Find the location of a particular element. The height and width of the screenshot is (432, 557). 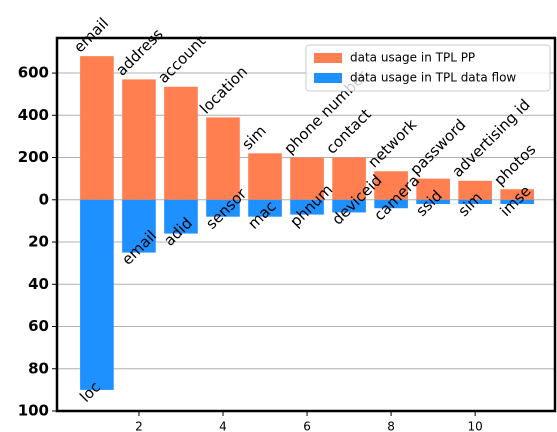

y-tick-label: 600 is located at coordinates (33, 73).